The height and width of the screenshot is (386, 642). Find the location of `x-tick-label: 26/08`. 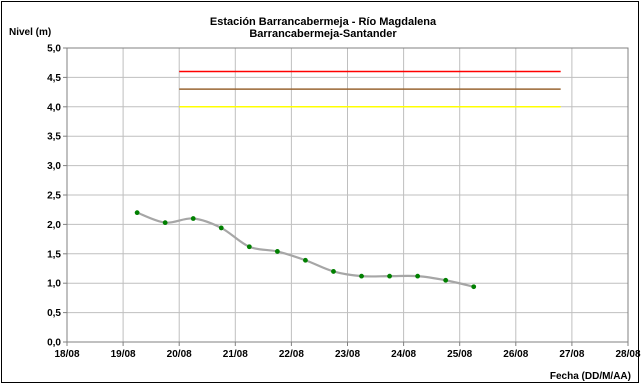

x-tick-label: 26/08 is located at coordinates (515, 354).